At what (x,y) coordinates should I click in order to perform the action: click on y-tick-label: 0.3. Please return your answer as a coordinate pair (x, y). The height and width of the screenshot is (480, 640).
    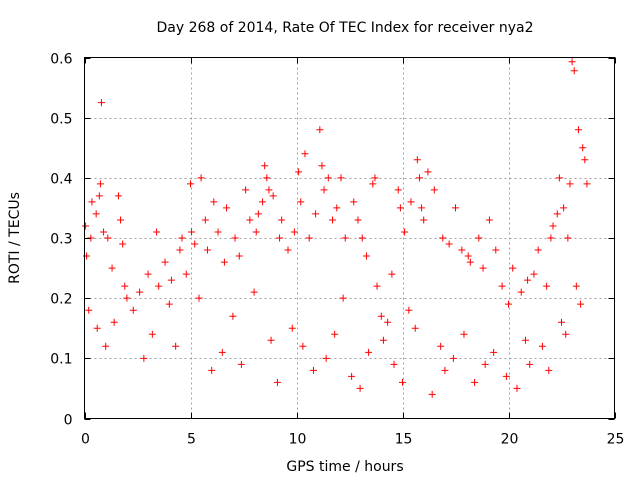
    Looking at the image, I should click on (61, 240).